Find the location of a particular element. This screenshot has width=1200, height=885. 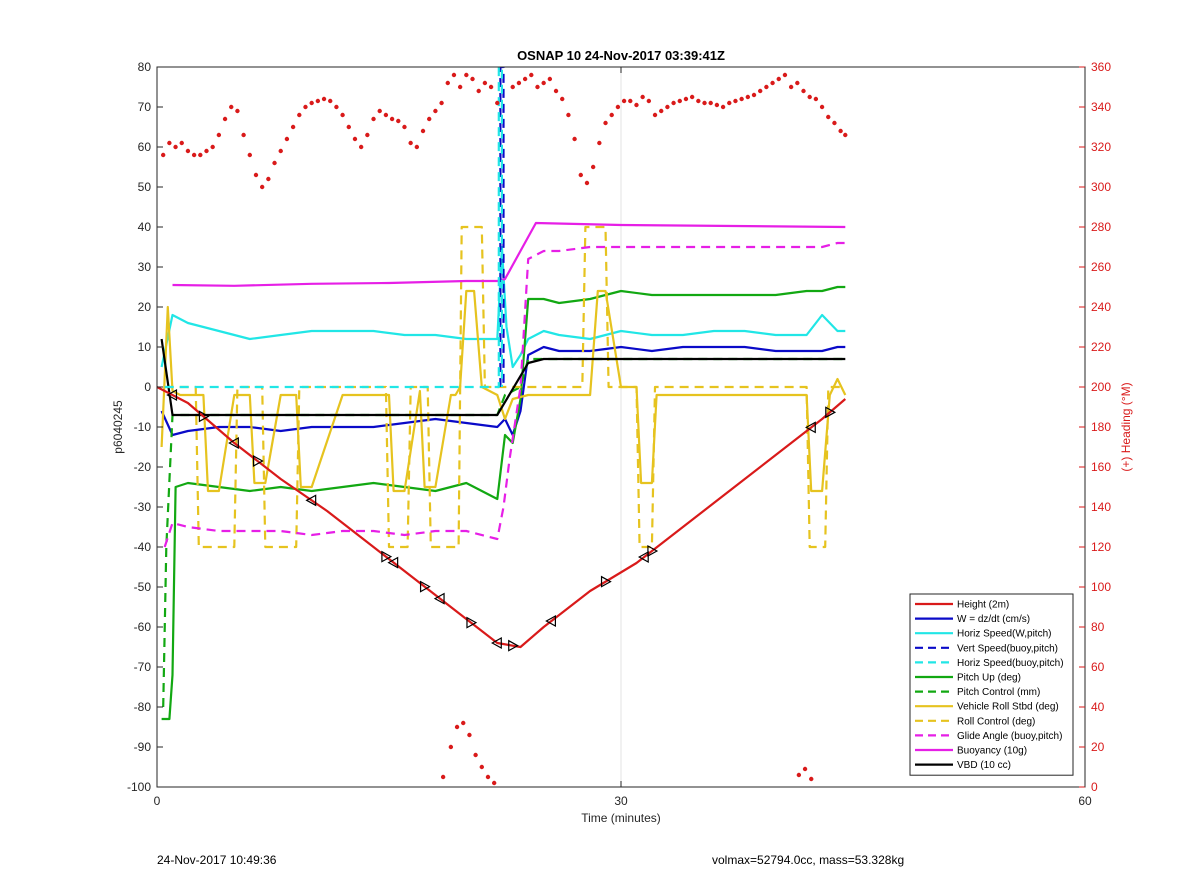

y-tick-label: 70 is located at coordinates (145, 107).